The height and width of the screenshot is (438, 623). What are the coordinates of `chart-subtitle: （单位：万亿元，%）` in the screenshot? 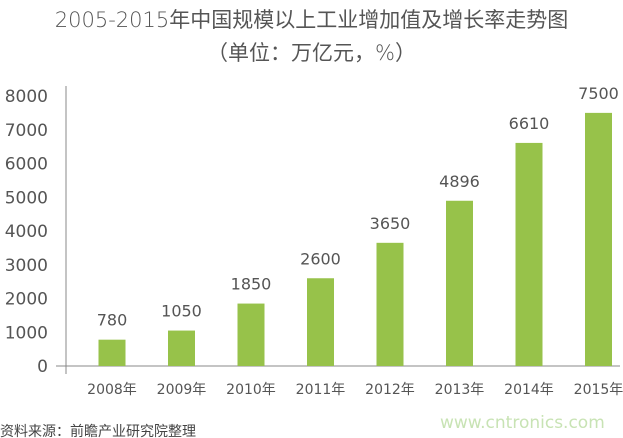 It's located at (311, 53).